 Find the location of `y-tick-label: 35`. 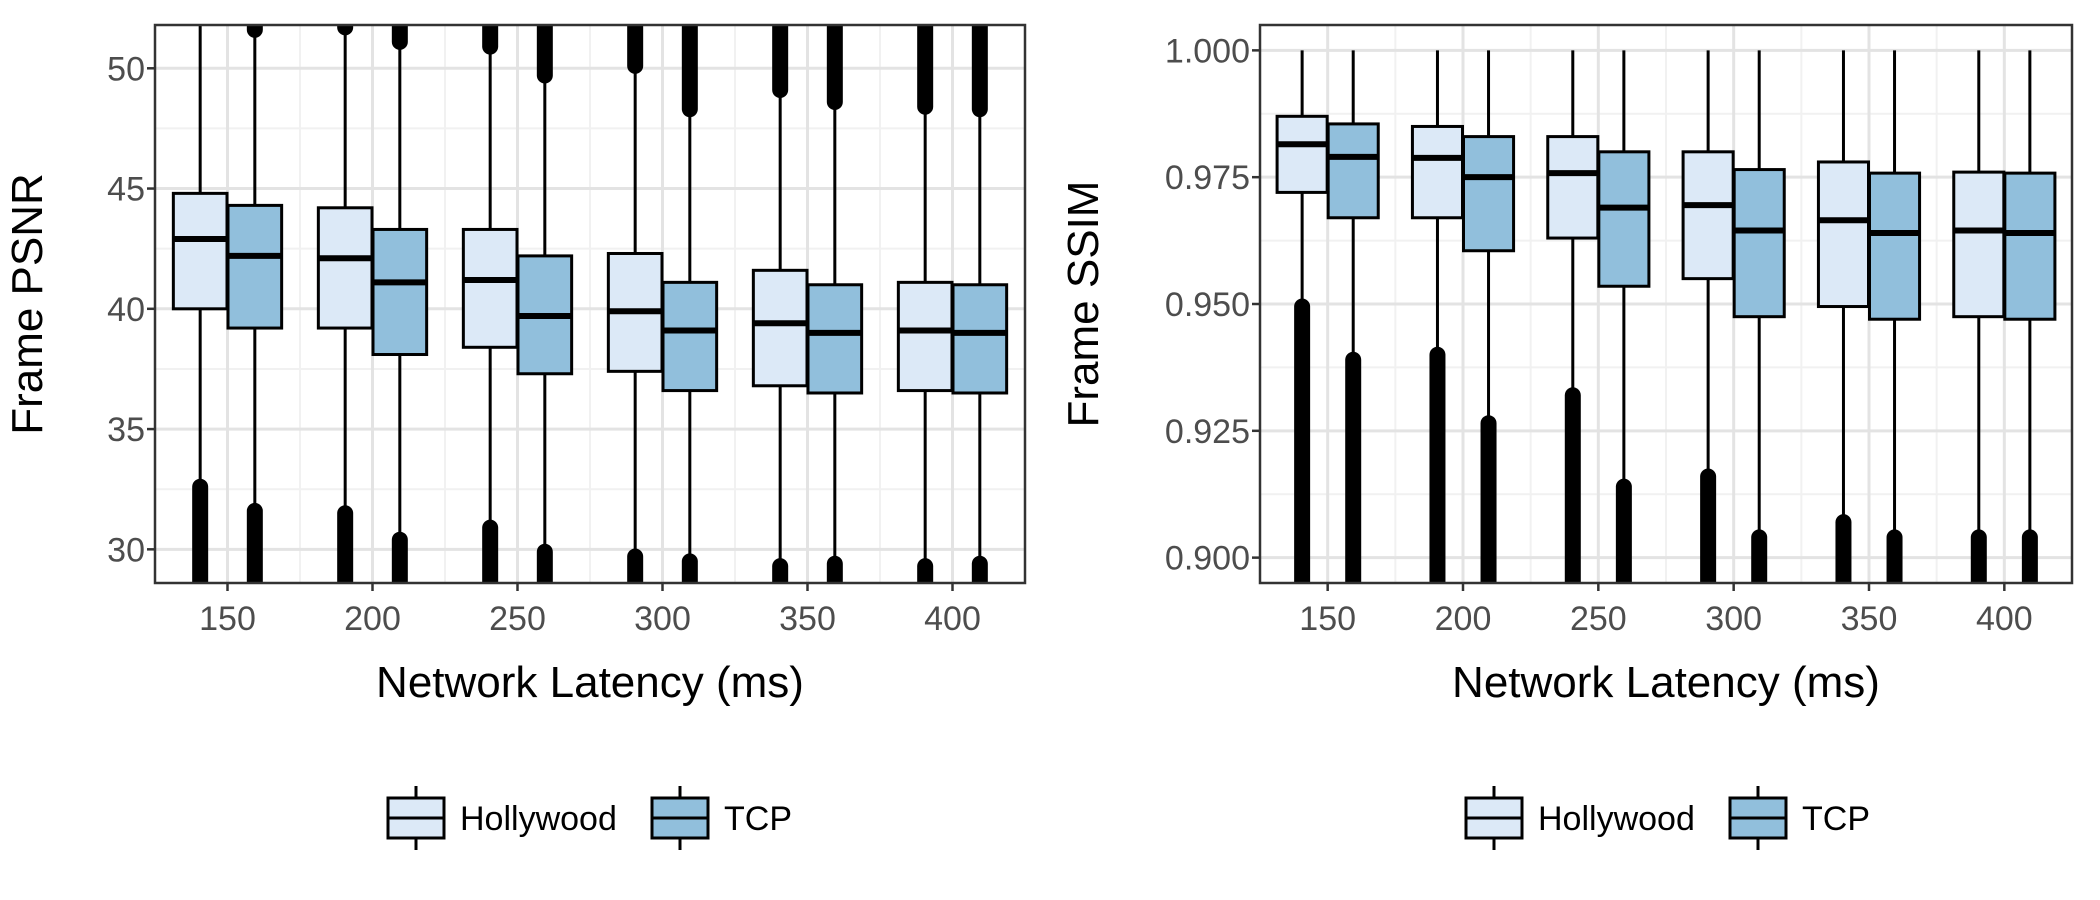

y-tick-label: 35 is located at coordinates (126, 430).